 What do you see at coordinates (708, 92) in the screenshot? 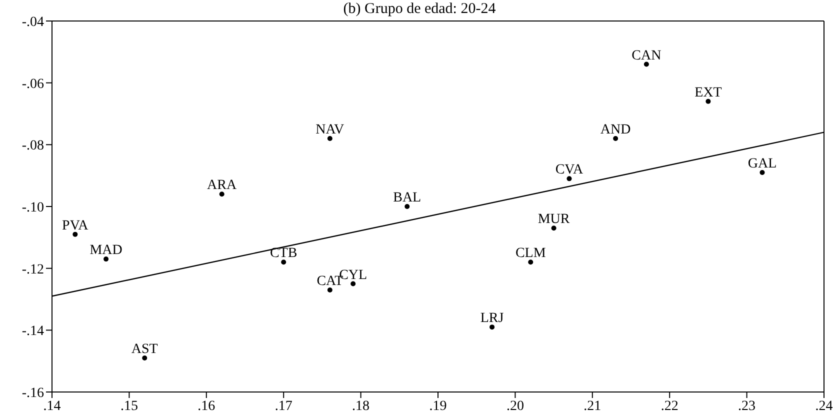
I see `annotation: EXT` at bounding box center [708, 92].